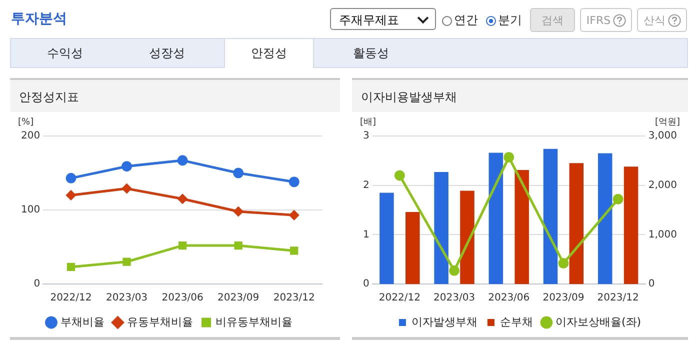  What do you see at coordinates (663, 136) in the screenshot?
I see `y2-tick-label: 3,000` at bounding box center [663, 136].